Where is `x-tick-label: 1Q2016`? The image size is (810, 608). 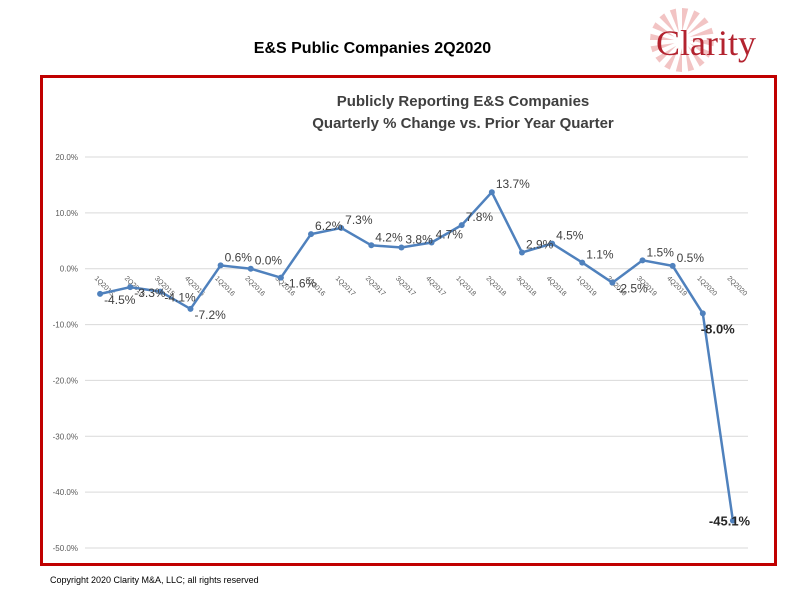 x-tick-label: 1Q2016 is located at coordinates (224, 286).